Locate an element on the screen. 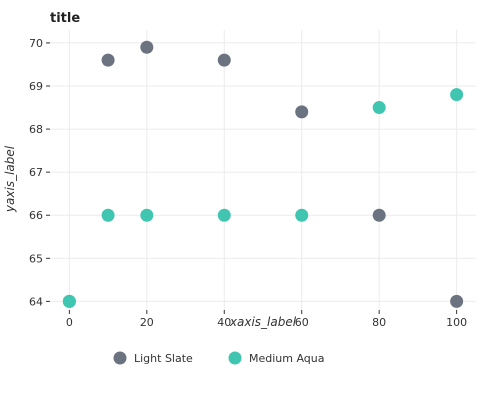 This screenshot has width=483, height=400. legend-label: Medium Aqua is located at coordinates (287, 358).